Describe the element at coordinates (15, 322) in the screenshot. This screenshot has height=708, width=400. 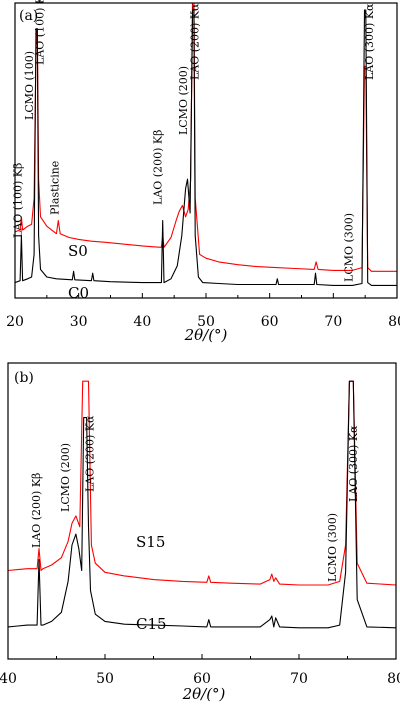
I see `x-tick-label: 20` at that location.